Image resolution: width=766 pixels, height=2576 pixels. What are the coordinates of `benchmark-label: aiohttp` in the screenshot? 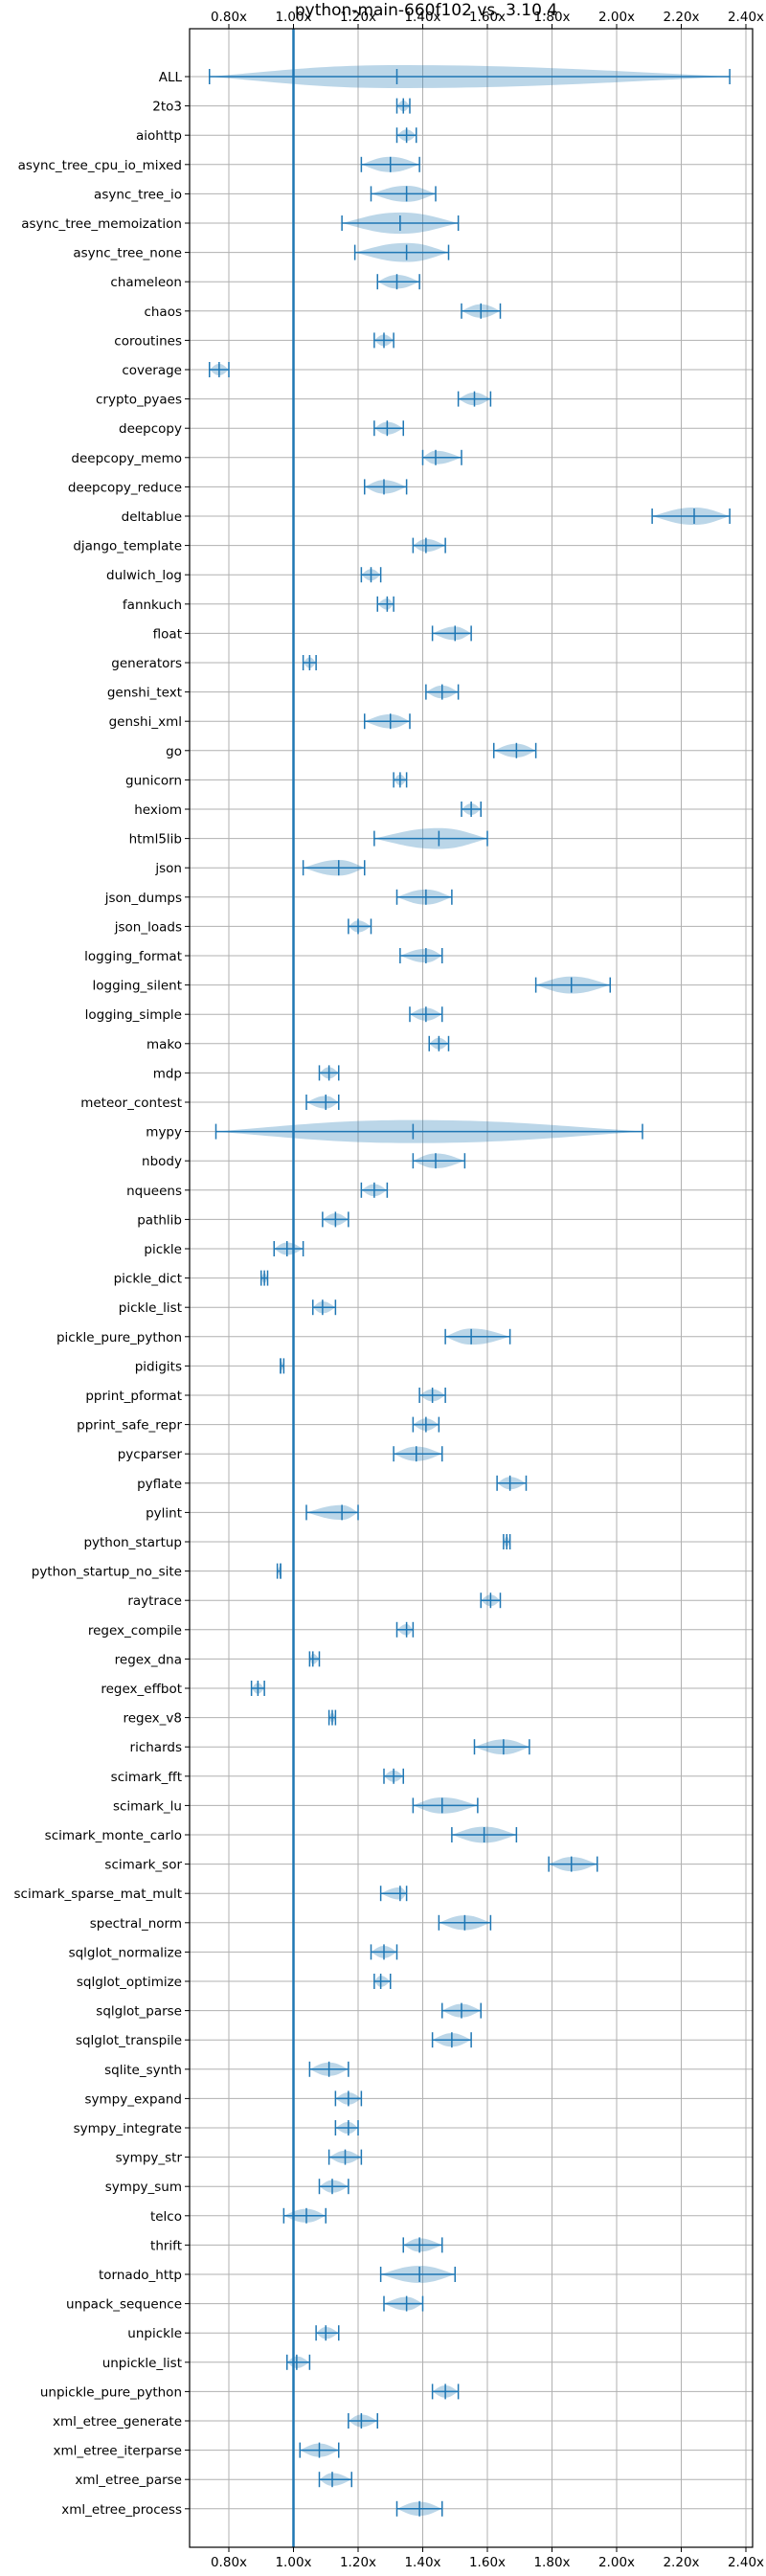 It's located at (159, 136).